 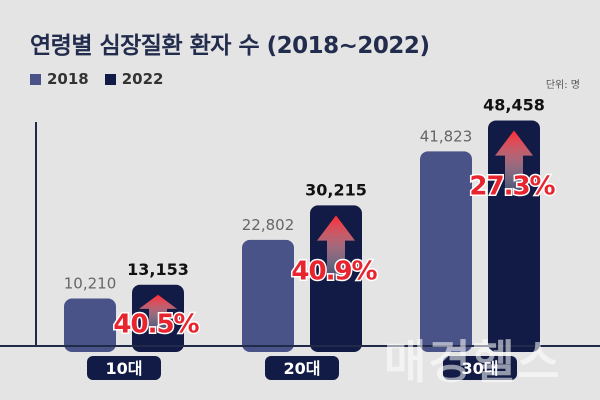 I want to click on category-label-20대: 20대, so click(x=302, y=368).